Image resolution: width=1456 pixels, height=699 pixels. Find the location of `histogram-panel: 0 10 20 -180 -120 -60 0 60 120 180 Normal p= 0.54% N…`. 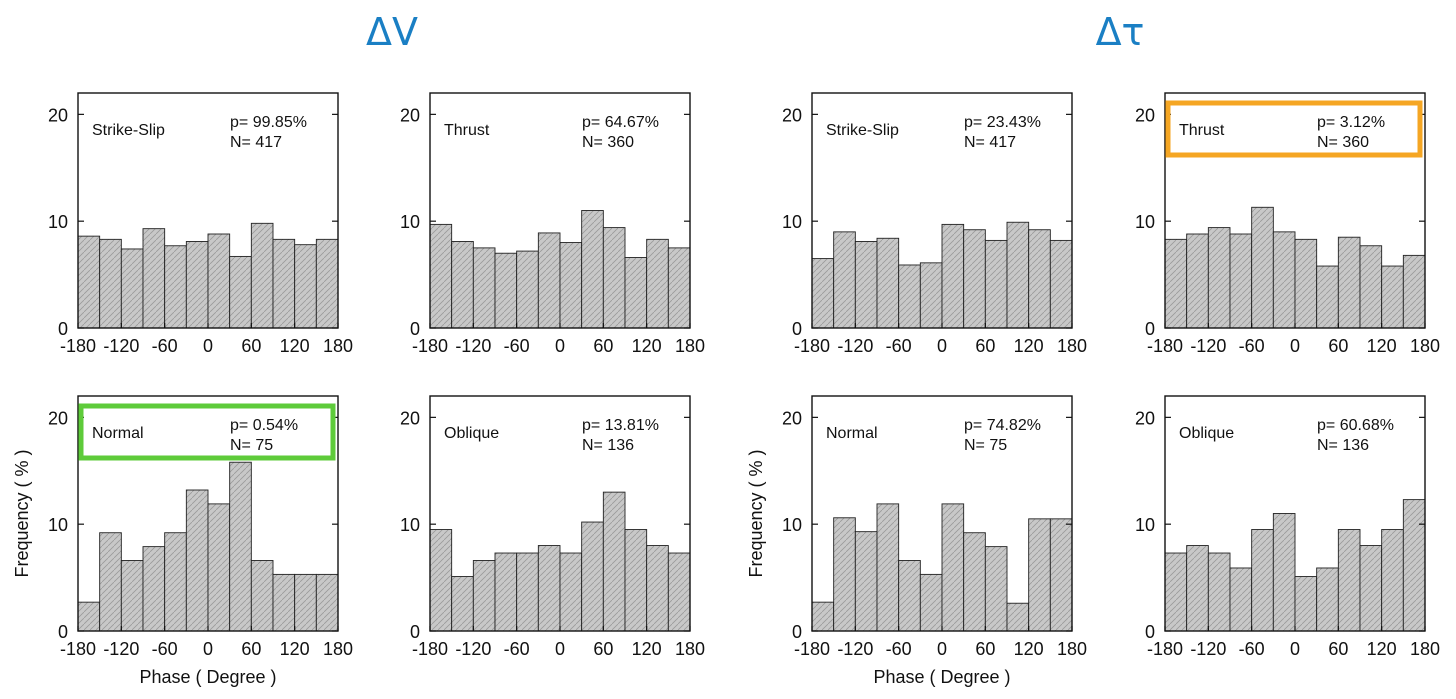

histogram-panel: 0 10 20 -180 -120 -60 0 60 120 180 Normal p= 0.54% N… is located at coordinates (182, 541).